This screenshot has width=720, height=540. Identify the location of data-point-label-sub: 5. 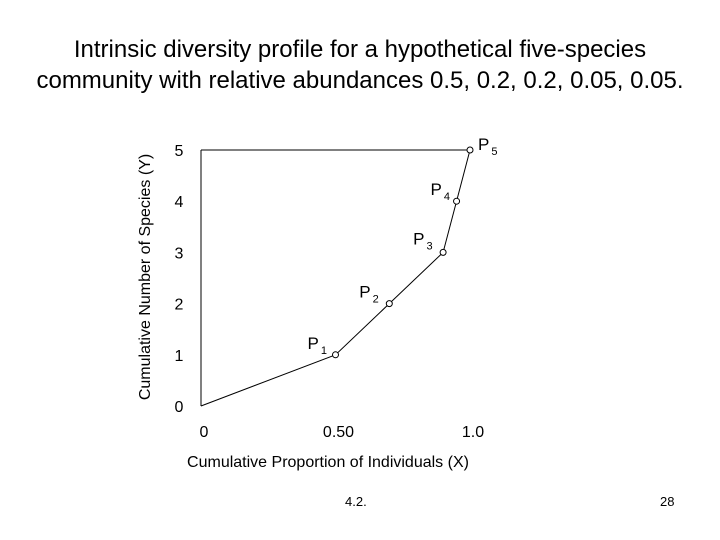
(494, 152).